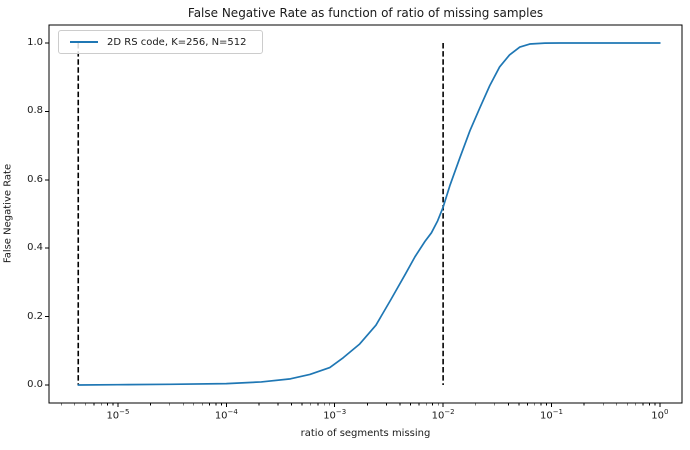  I want to click on legend-label: 2D RS code, K=256, N=512, so click(177, 42).